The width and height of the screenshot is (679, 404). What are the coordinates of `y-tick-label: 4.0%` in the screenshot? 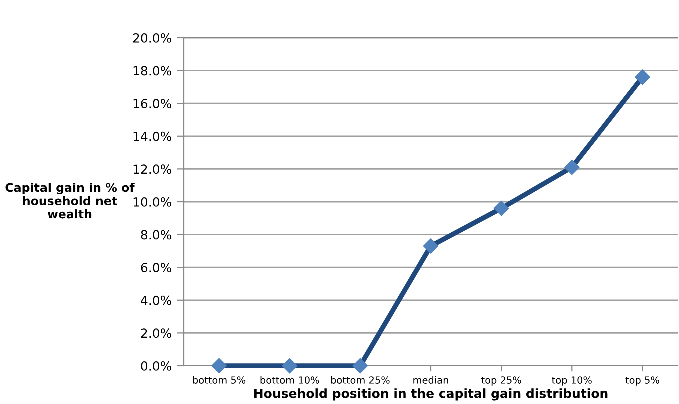 It's located at (156, 301).